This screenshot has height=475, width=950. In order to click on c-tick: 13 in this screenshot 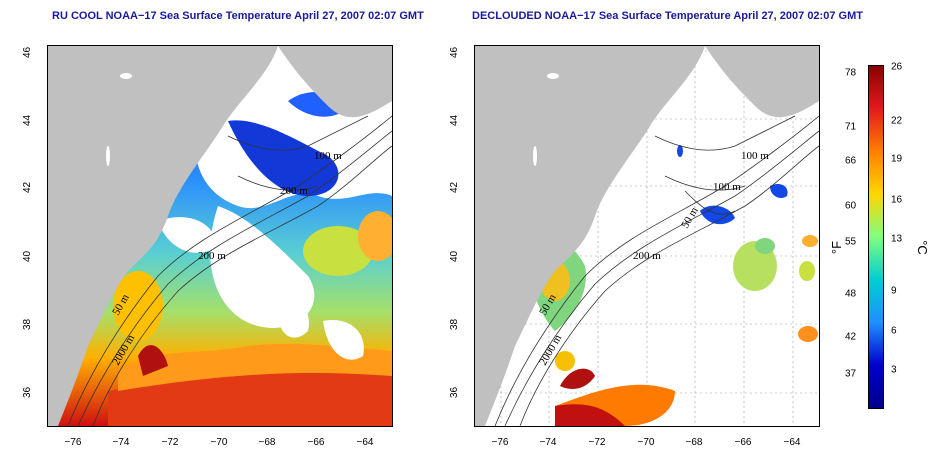, I will do `click(897, 239)`.